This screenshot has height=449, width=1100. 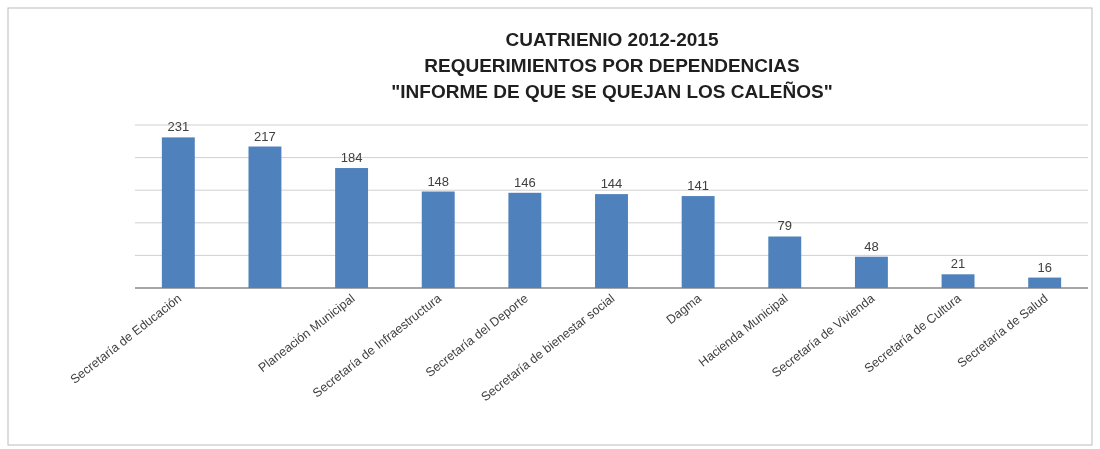 I want to click on data-label: 48, so click(x=871, y=246).